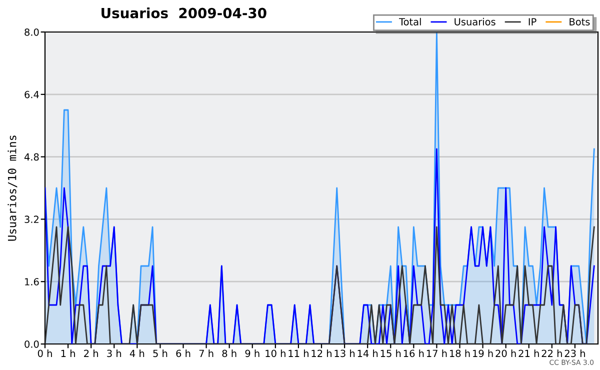 This screenshot has width=600, height=370. I want to click on chart-title: Usuarios 2009-04-30, so click(184, 13).